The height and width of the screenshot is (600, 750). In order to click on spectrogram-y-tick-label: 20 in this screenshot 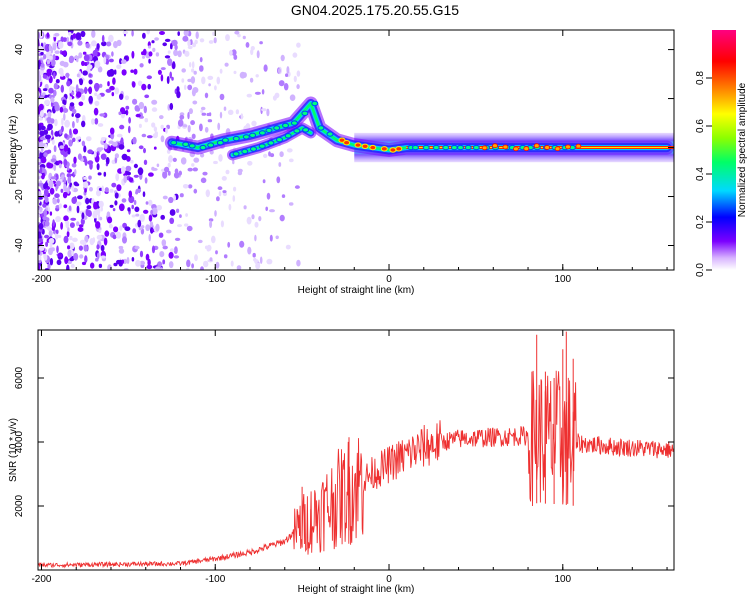, I will do `click(19, 99)`.